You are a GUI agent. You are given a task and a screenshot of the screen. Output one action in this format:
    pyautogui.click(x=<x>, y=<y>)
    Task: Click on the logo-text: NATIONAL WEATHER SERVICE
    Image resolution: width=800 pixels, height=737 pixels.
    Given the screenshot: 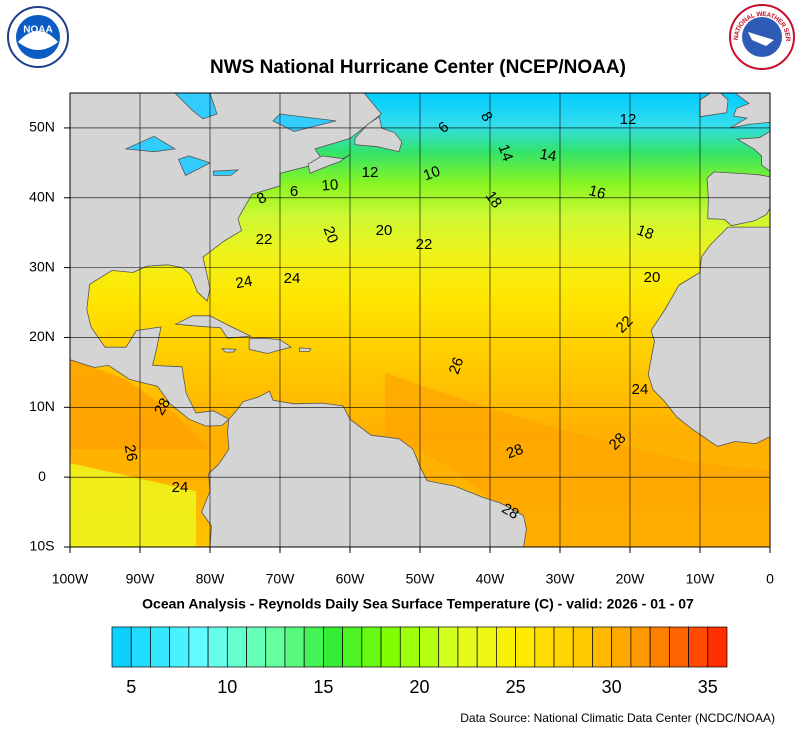 What is the action you would take?
    pyautogui.click(x=395, y=21)
    